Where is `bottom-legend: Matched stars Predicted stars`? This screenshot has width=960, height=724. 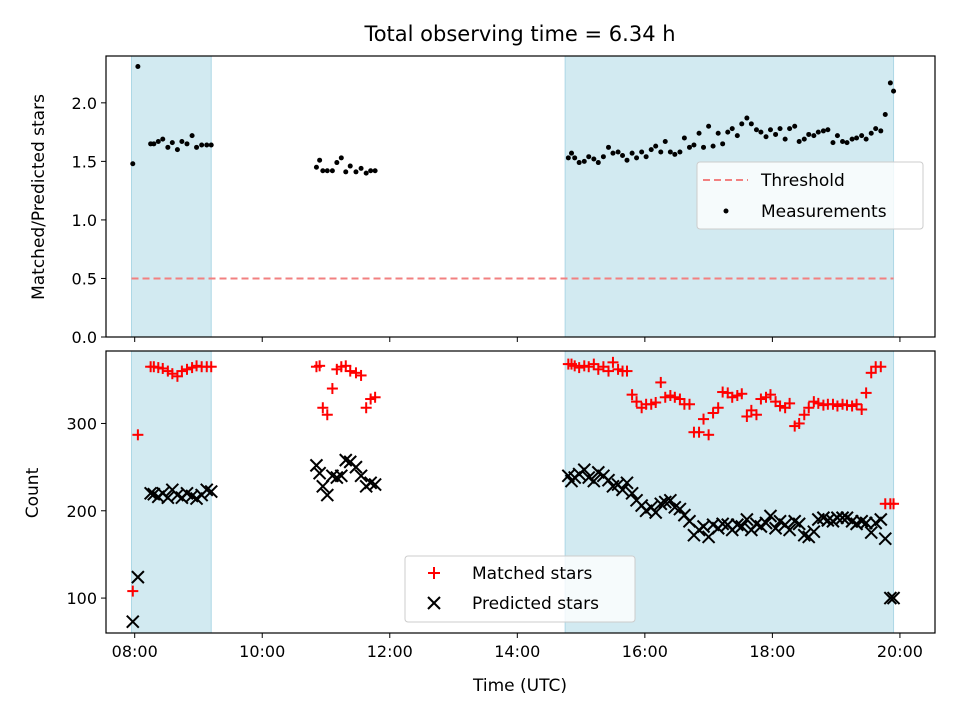 bottom-legend: Matched stars Predicted stars is located at coordinates (520, 589).